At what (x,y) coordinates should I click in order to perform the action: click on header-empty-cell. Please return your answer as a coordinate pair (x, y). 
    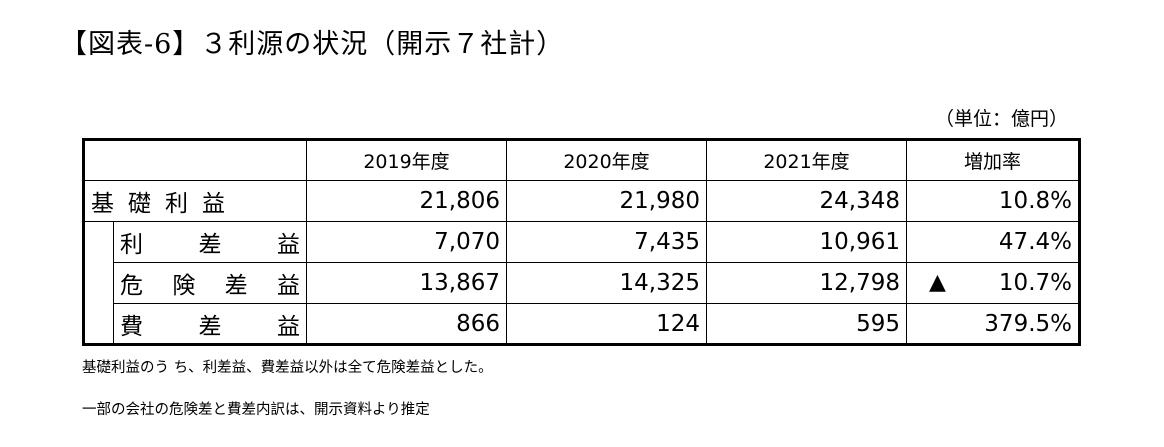
    Looking at the image, I should click on (195, 160).